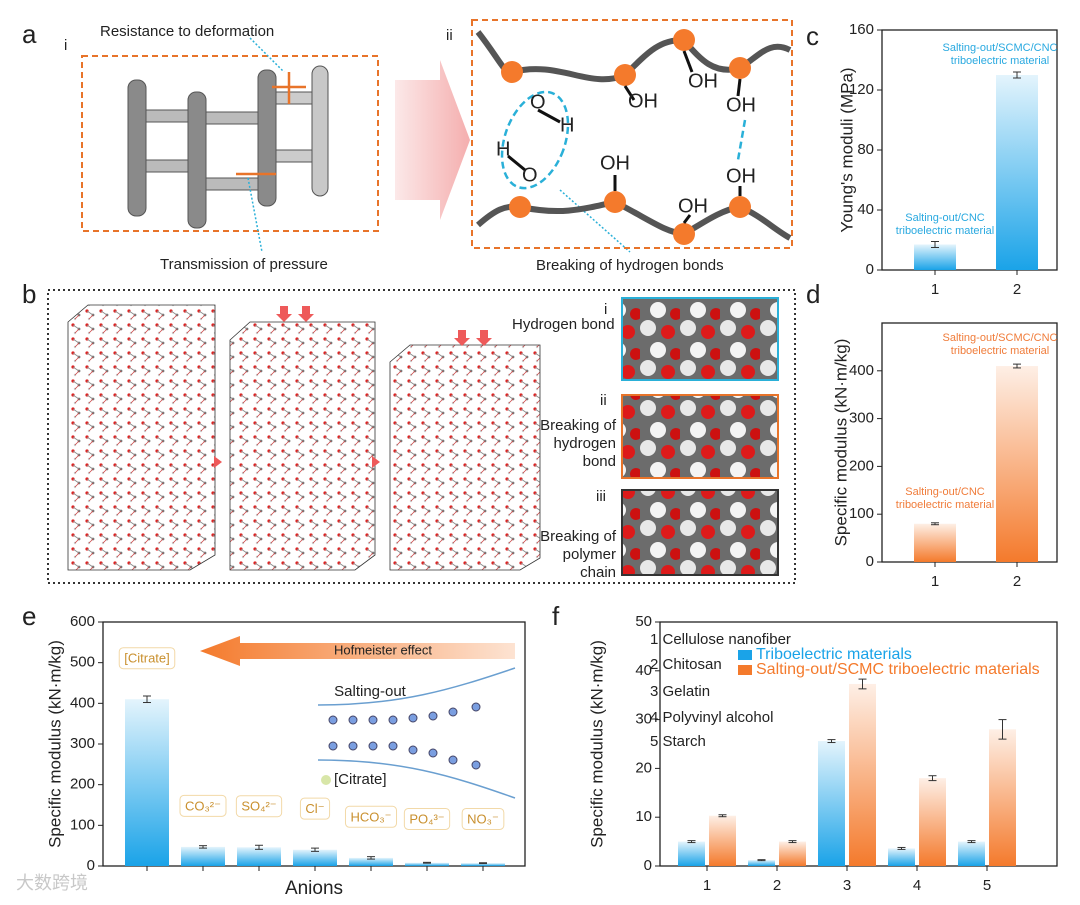 This screenshot has height=905, width=1080. I want to click on label: Transmission of pressure, so click(244, 264).